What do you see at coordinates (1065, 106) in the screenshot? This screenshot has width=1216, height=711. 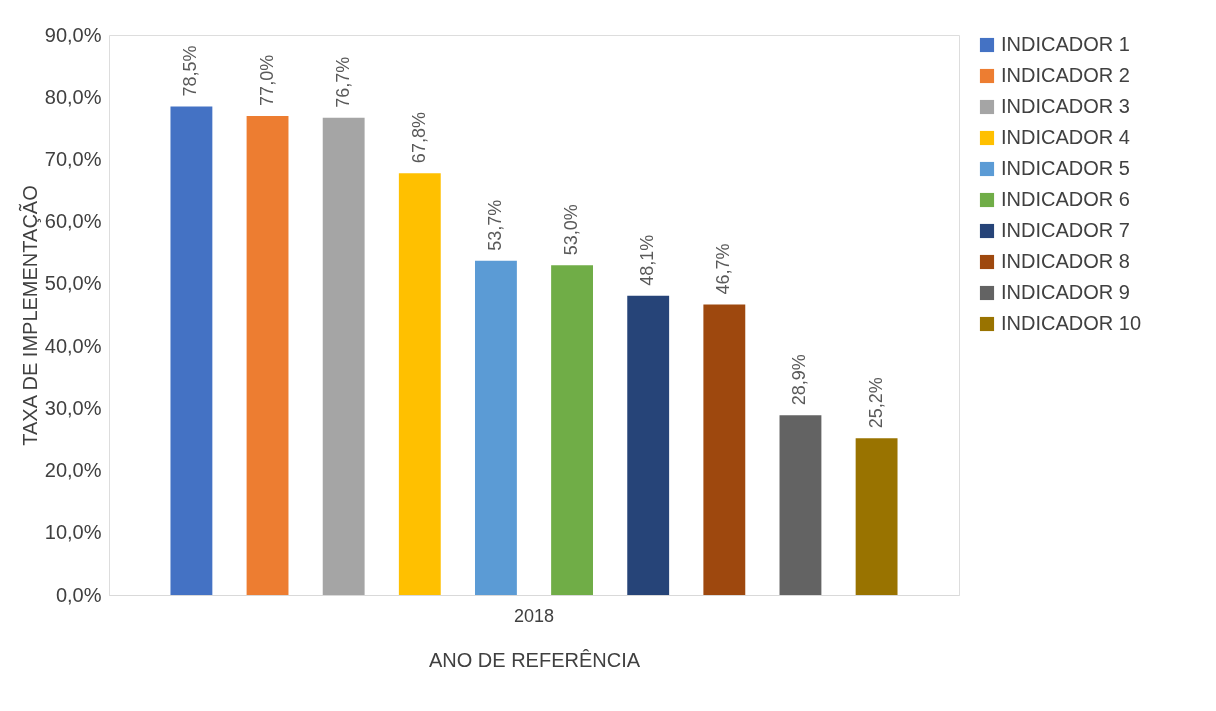 I see `legend-label: INDICADOR 3` at bounding box center [1065, 106].